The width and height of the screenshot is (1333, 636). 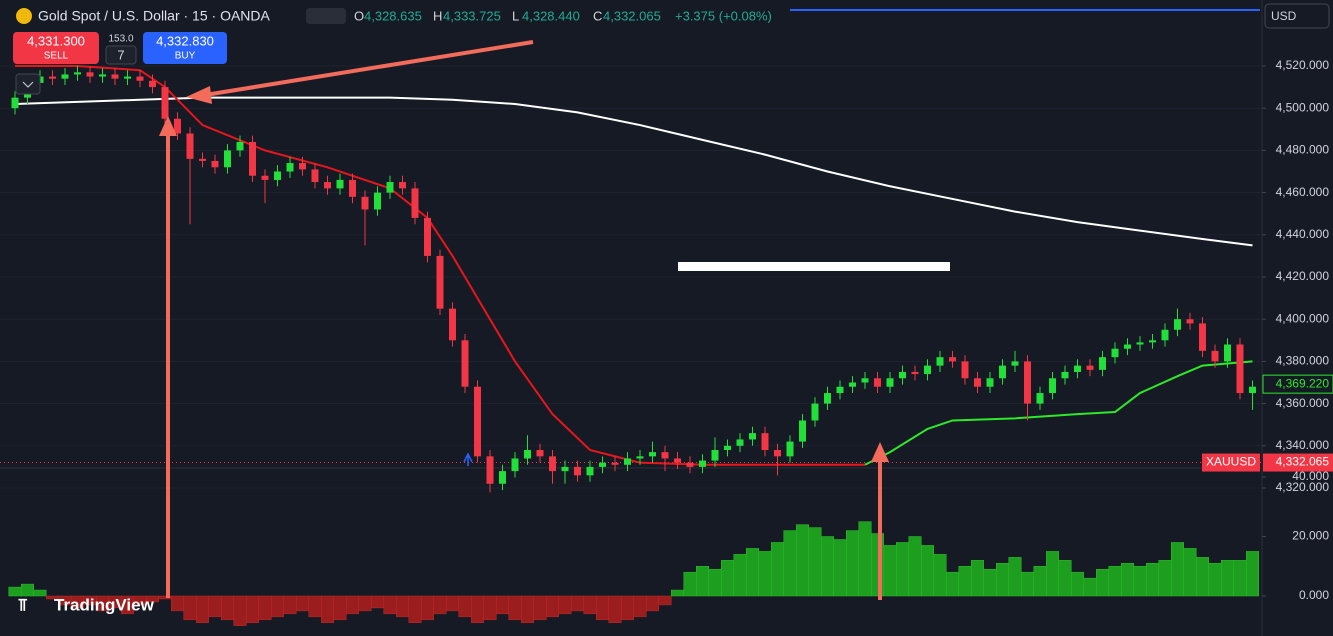 What do you see at coordinates (1058, 413) in the screenshot?
I see `ma-line` at bounding box center [1058, 413].